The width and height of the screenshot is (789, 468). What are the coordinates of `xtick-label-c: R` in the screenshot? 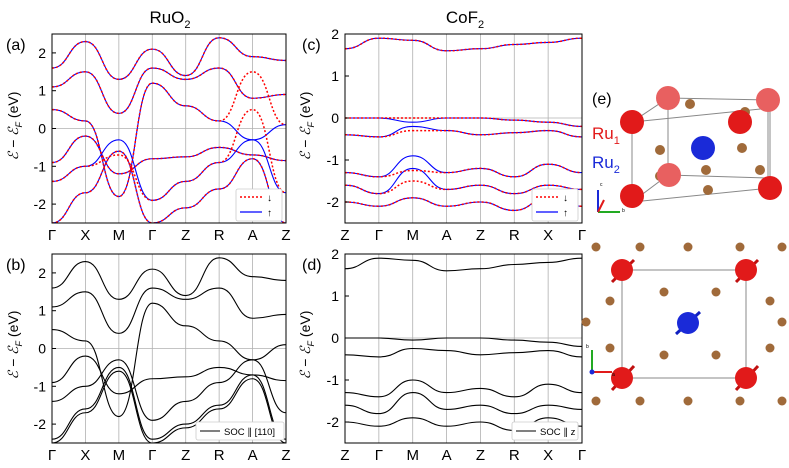 It's located at (514, 235).